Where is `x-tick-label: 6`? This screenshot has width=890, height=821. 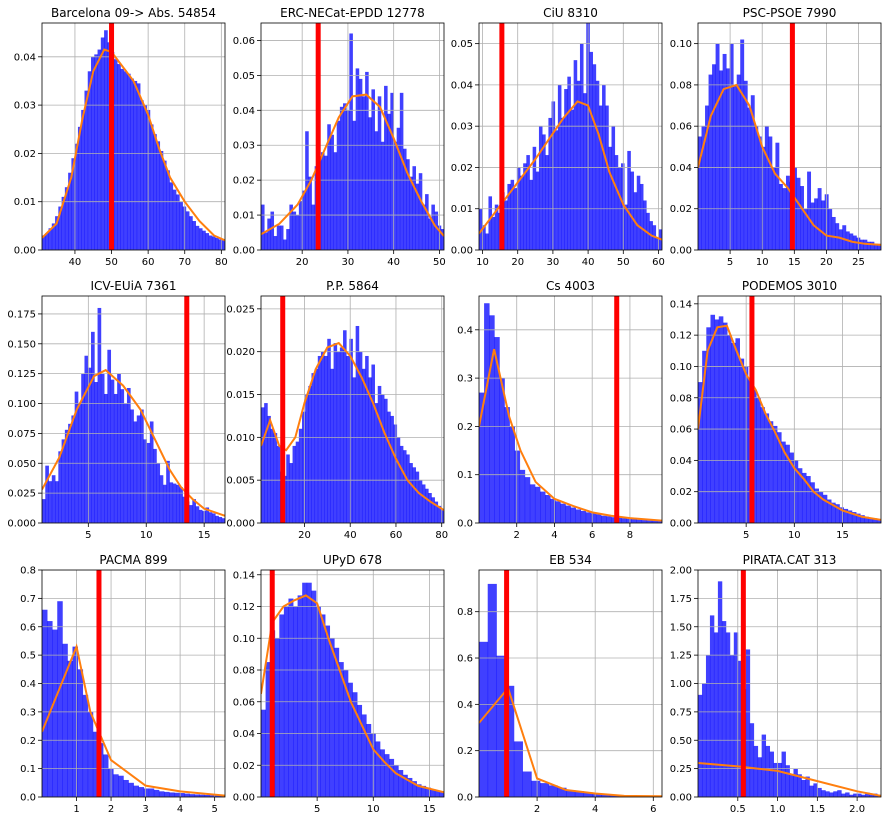
x-tick-label: 6 is located at coordinates (653, 809).